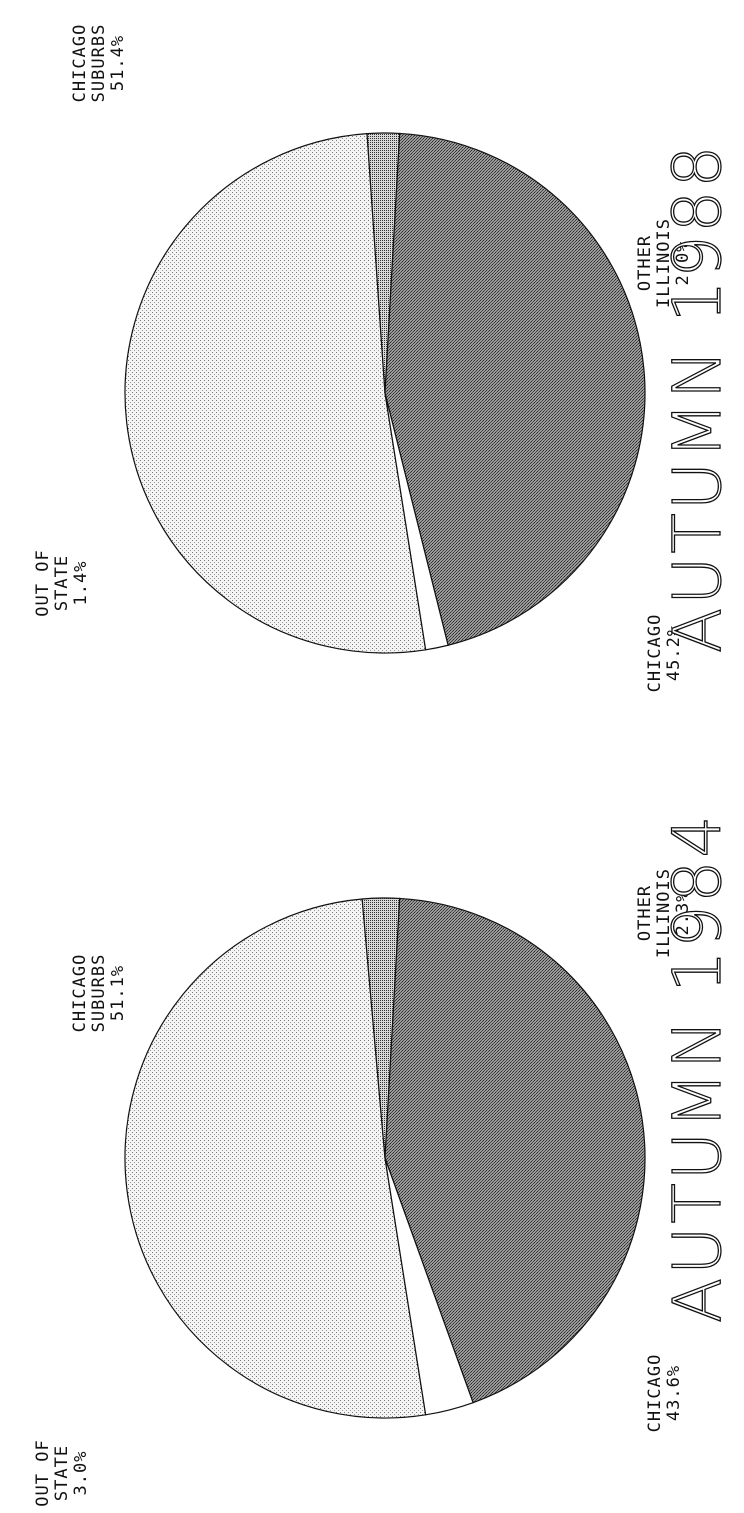 This screenshot has width=744, height=1513. I want to click on slice-label: OUT OFSTATE3.0%, so click(62, 1472).